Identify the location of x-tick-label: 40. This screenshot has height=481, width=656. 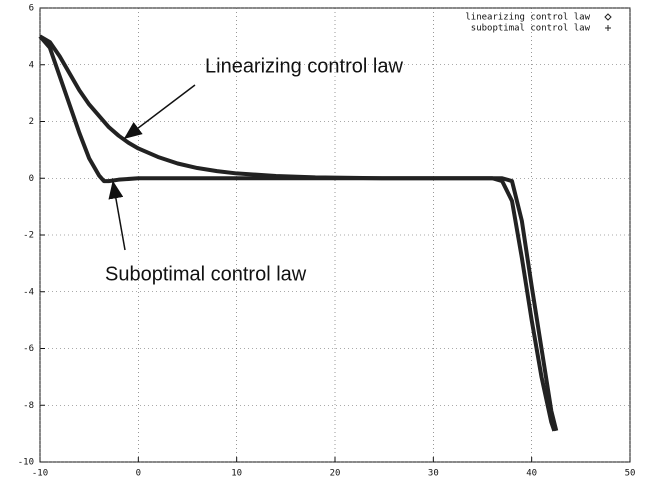
(531, 474).